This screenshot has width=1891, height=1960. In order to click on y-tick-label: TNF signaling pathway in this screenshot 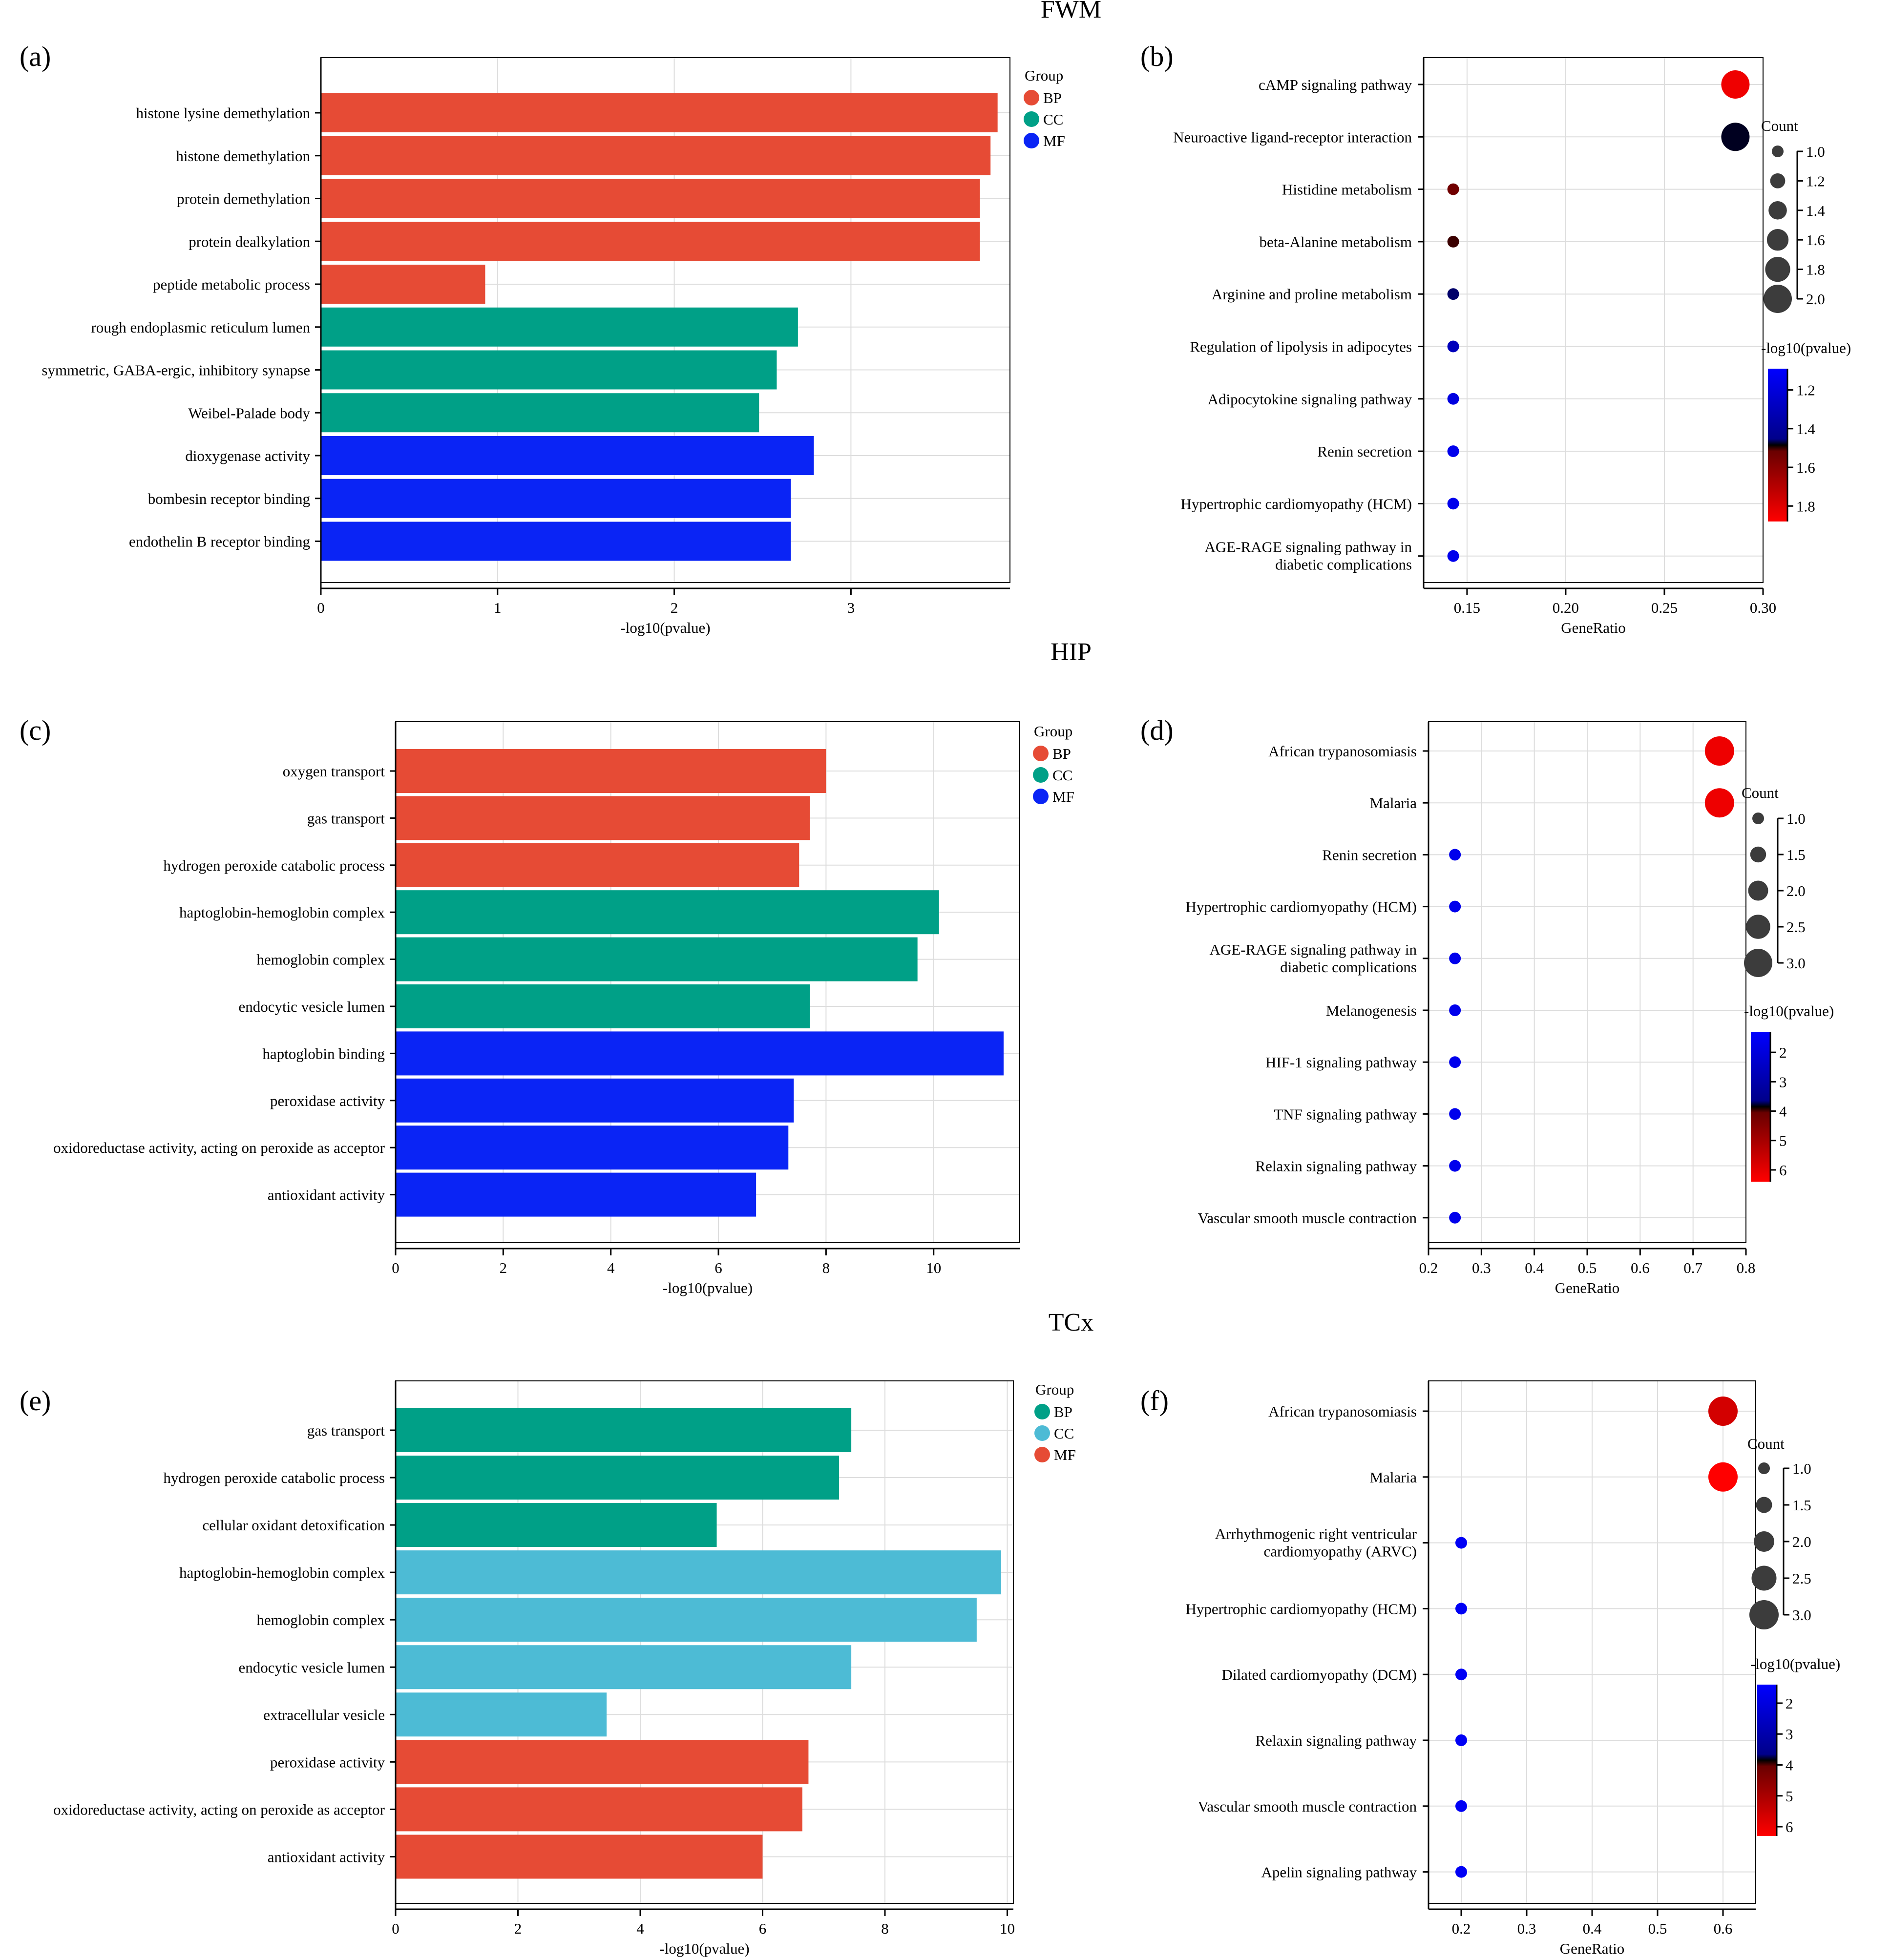, I will do `click(1345, 1114)`.